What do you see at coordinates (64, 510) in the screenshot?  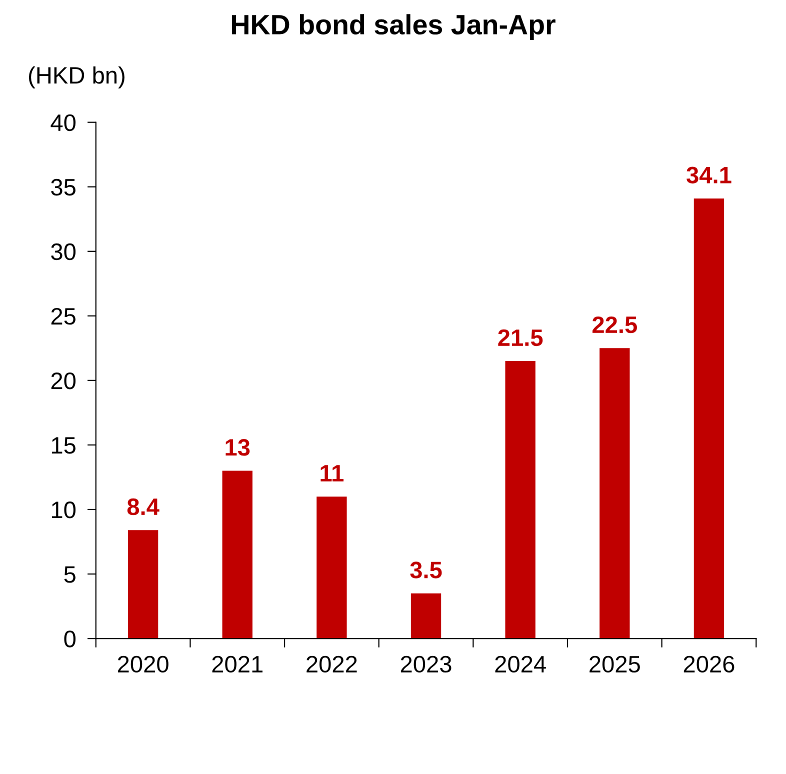 I see `y-tick-label: 10` at bounding box center [64, 510].